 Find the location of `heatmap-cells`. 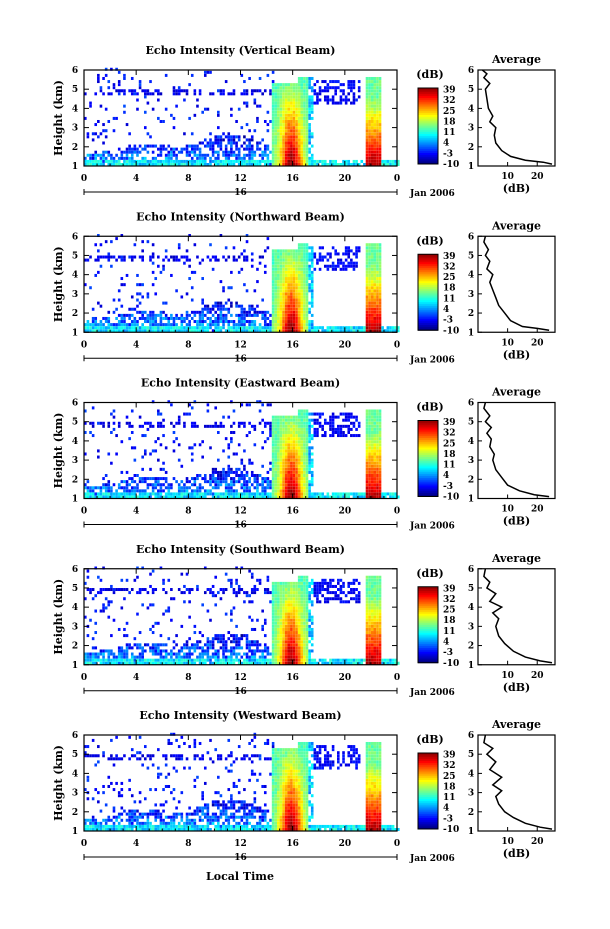

heatmap-cells is located at coordinates (242, 116).